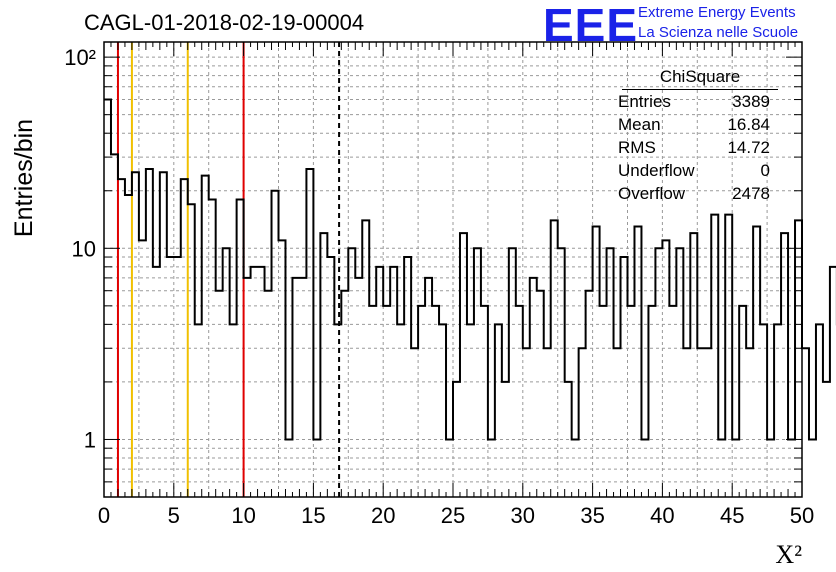 Image resolution: width=836 pixels, height=572 pixels. I want to click on chart-title: CAGL-01-2018-02-19-00004, so click(224, 22).